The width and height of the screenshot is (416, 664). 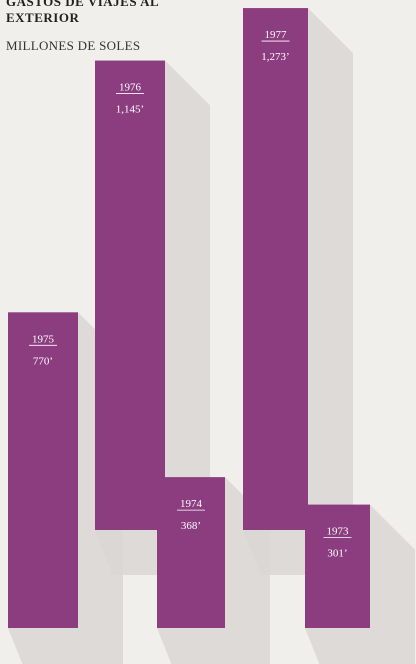 What do you see at coordinates (43, 339) in the screenshot?
I see `bar-category-label: 1975` at bounding box center [43, 339].